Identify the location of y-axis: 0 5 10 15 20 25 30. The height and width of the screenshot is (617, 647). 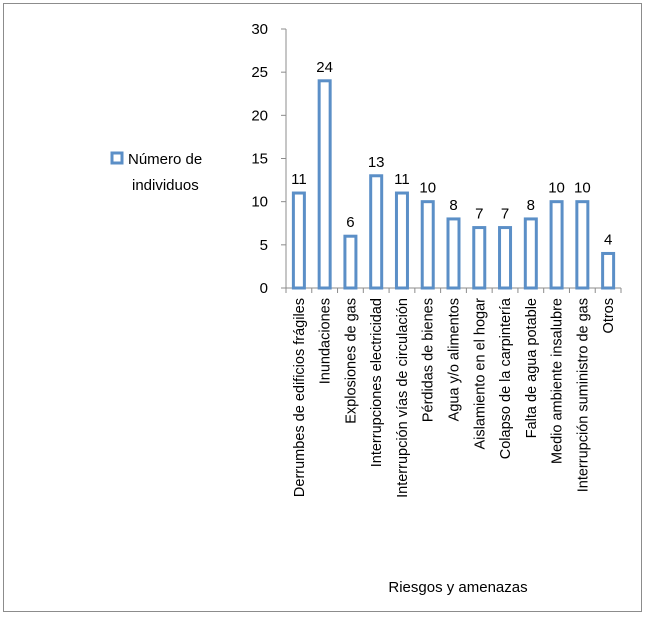
(269, 159).